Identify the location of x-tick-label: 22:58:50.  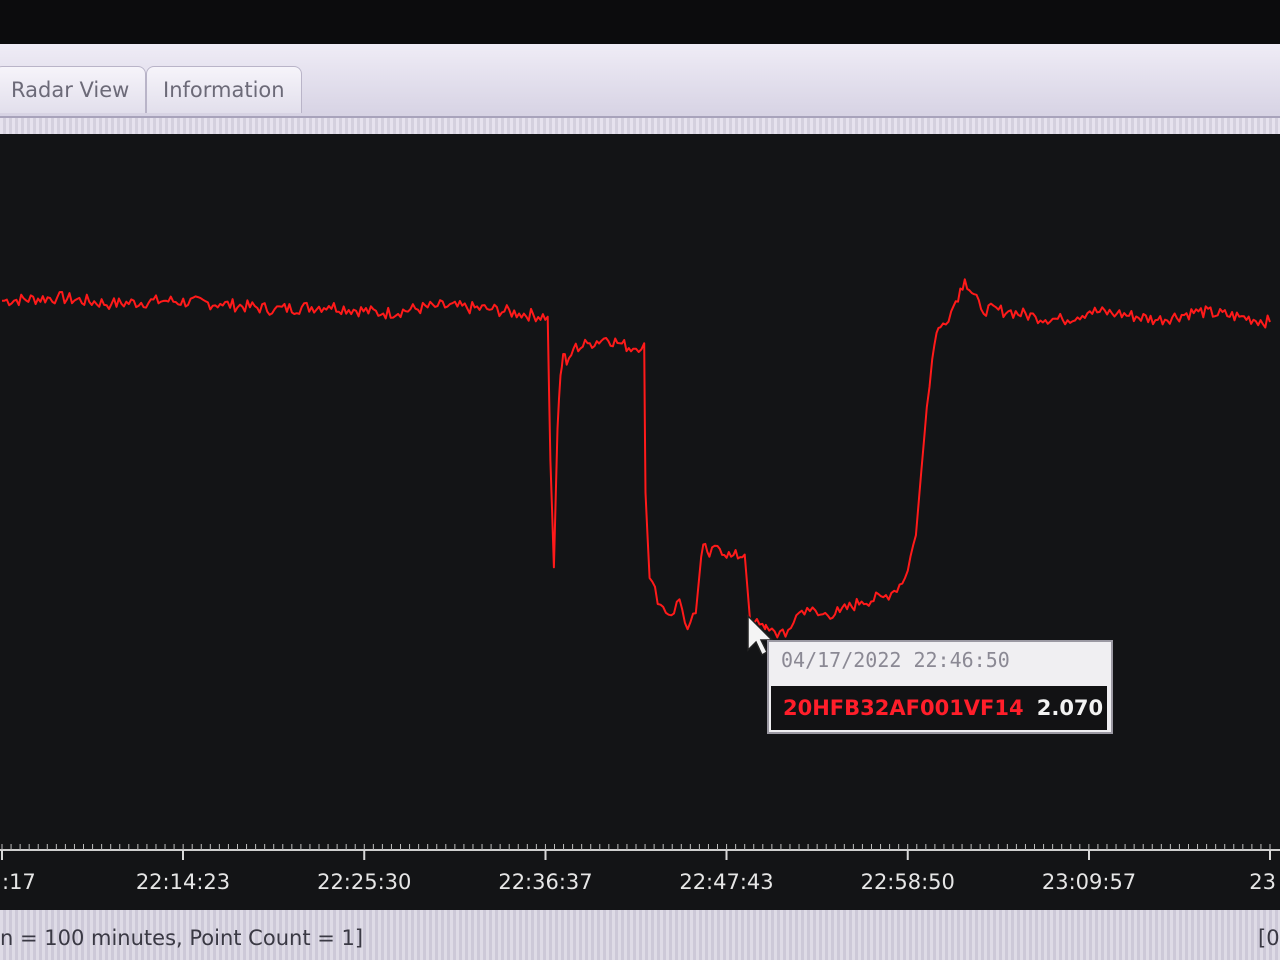
(908, 882).